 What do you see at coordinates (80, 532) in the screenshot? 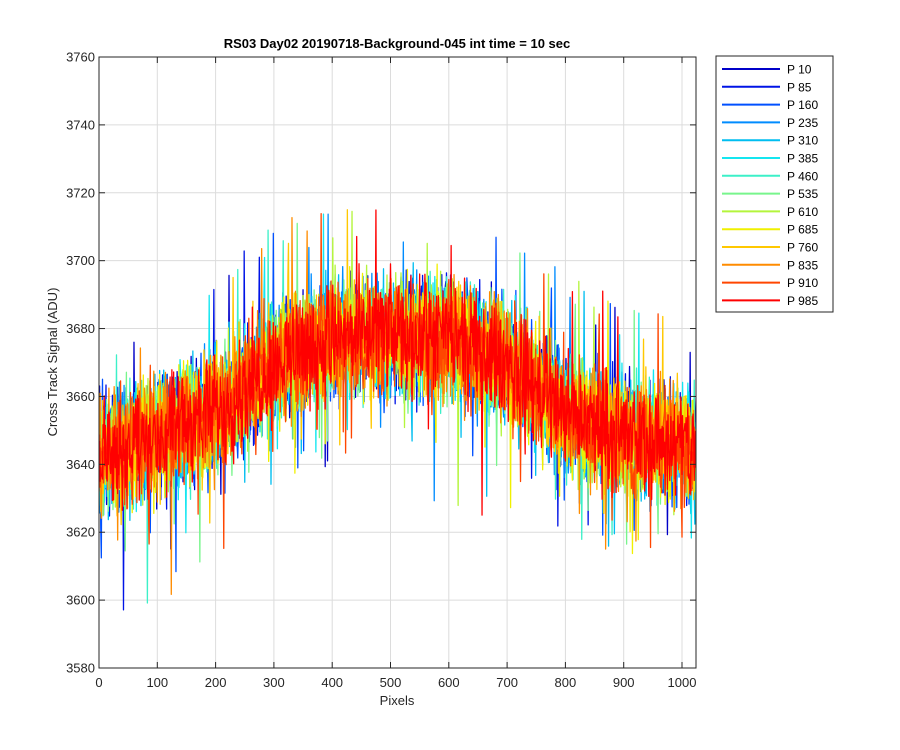
I see `y-tick-label: 3620` at bounding box center [80, 532].